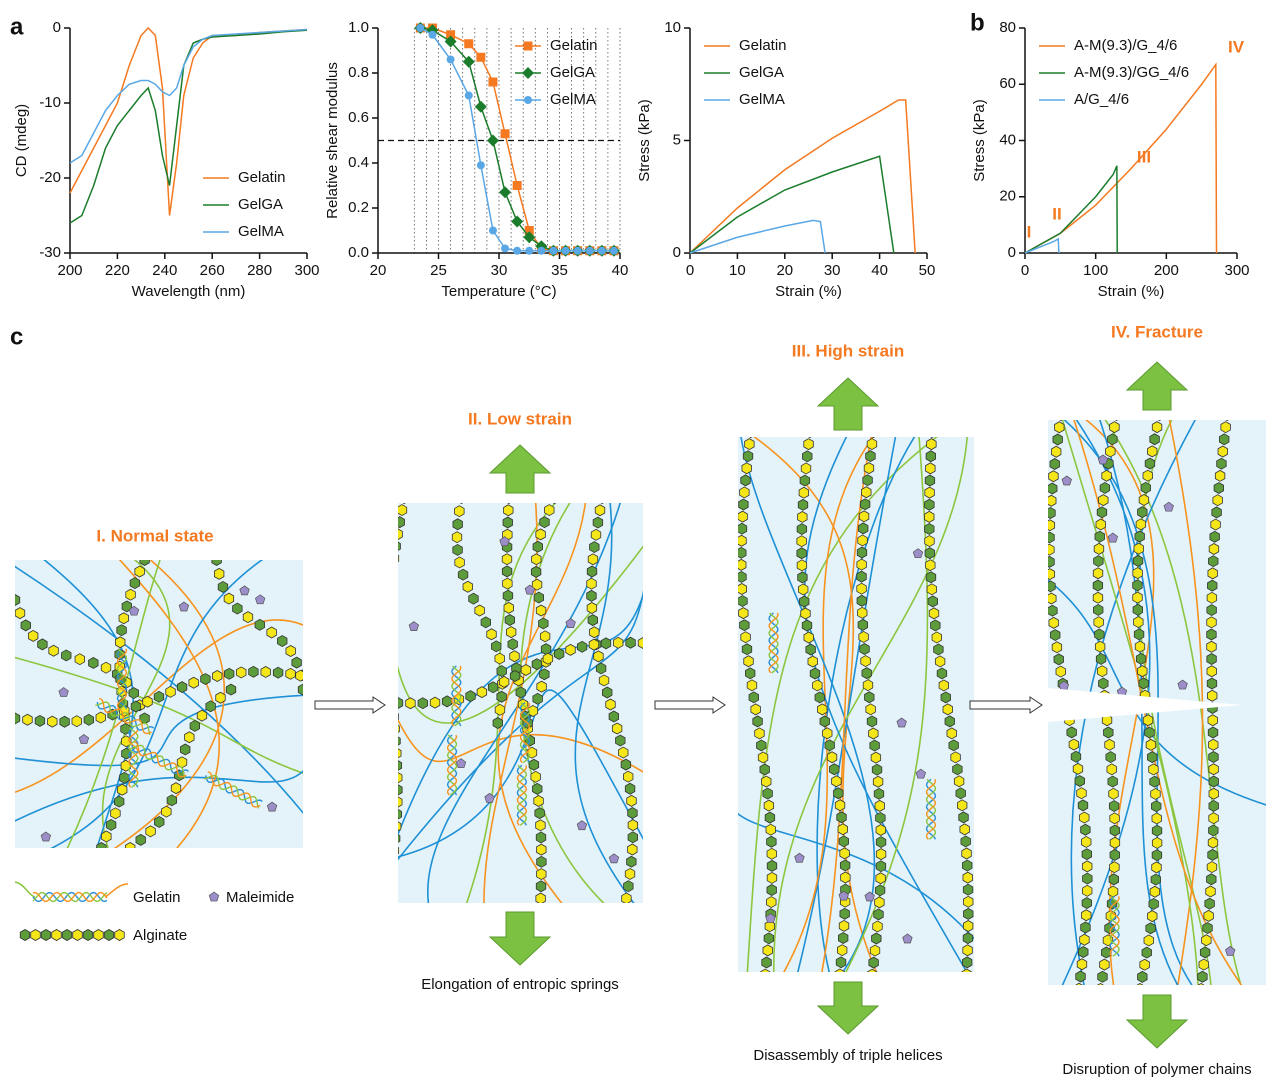 The image size is (1277, 1084). Describe the element at coordinates (164, 270) in the screenshot. I see `x-tick-label: 240` at that location.